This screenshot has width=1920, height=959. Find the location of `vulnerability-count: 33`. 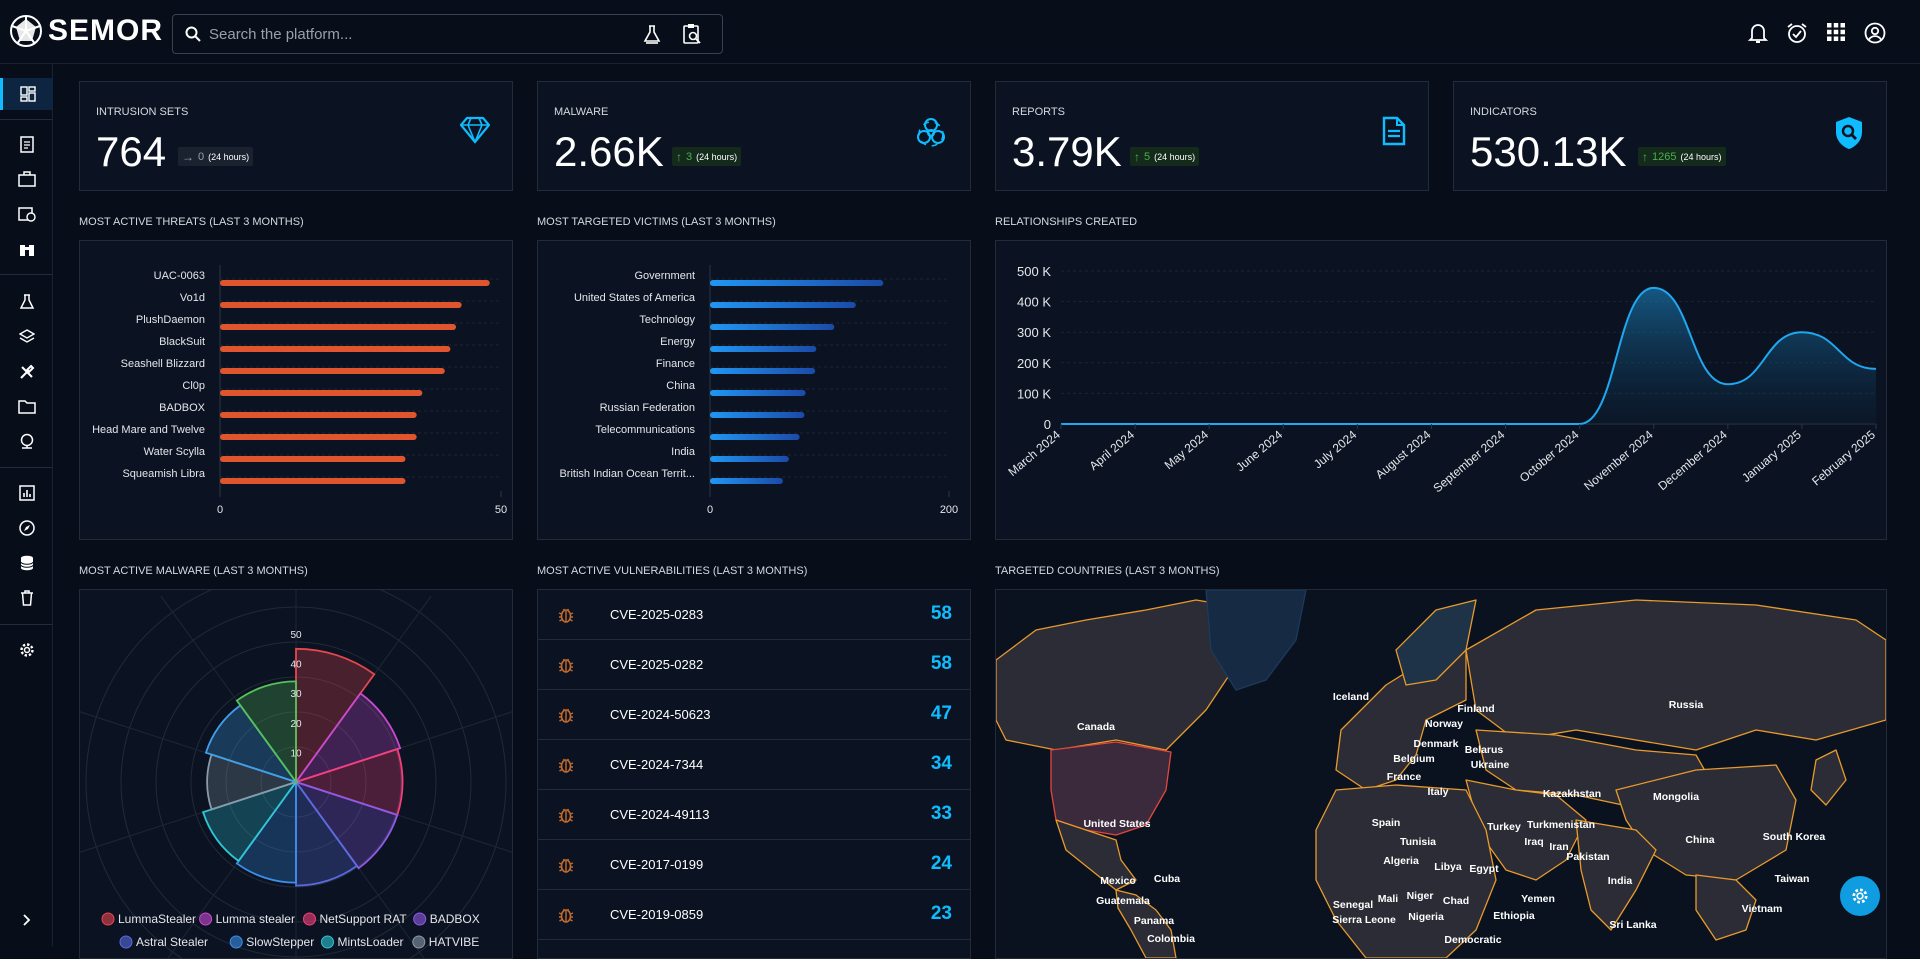

vulnerability-count: 33 is located at coordinates (941, 813).